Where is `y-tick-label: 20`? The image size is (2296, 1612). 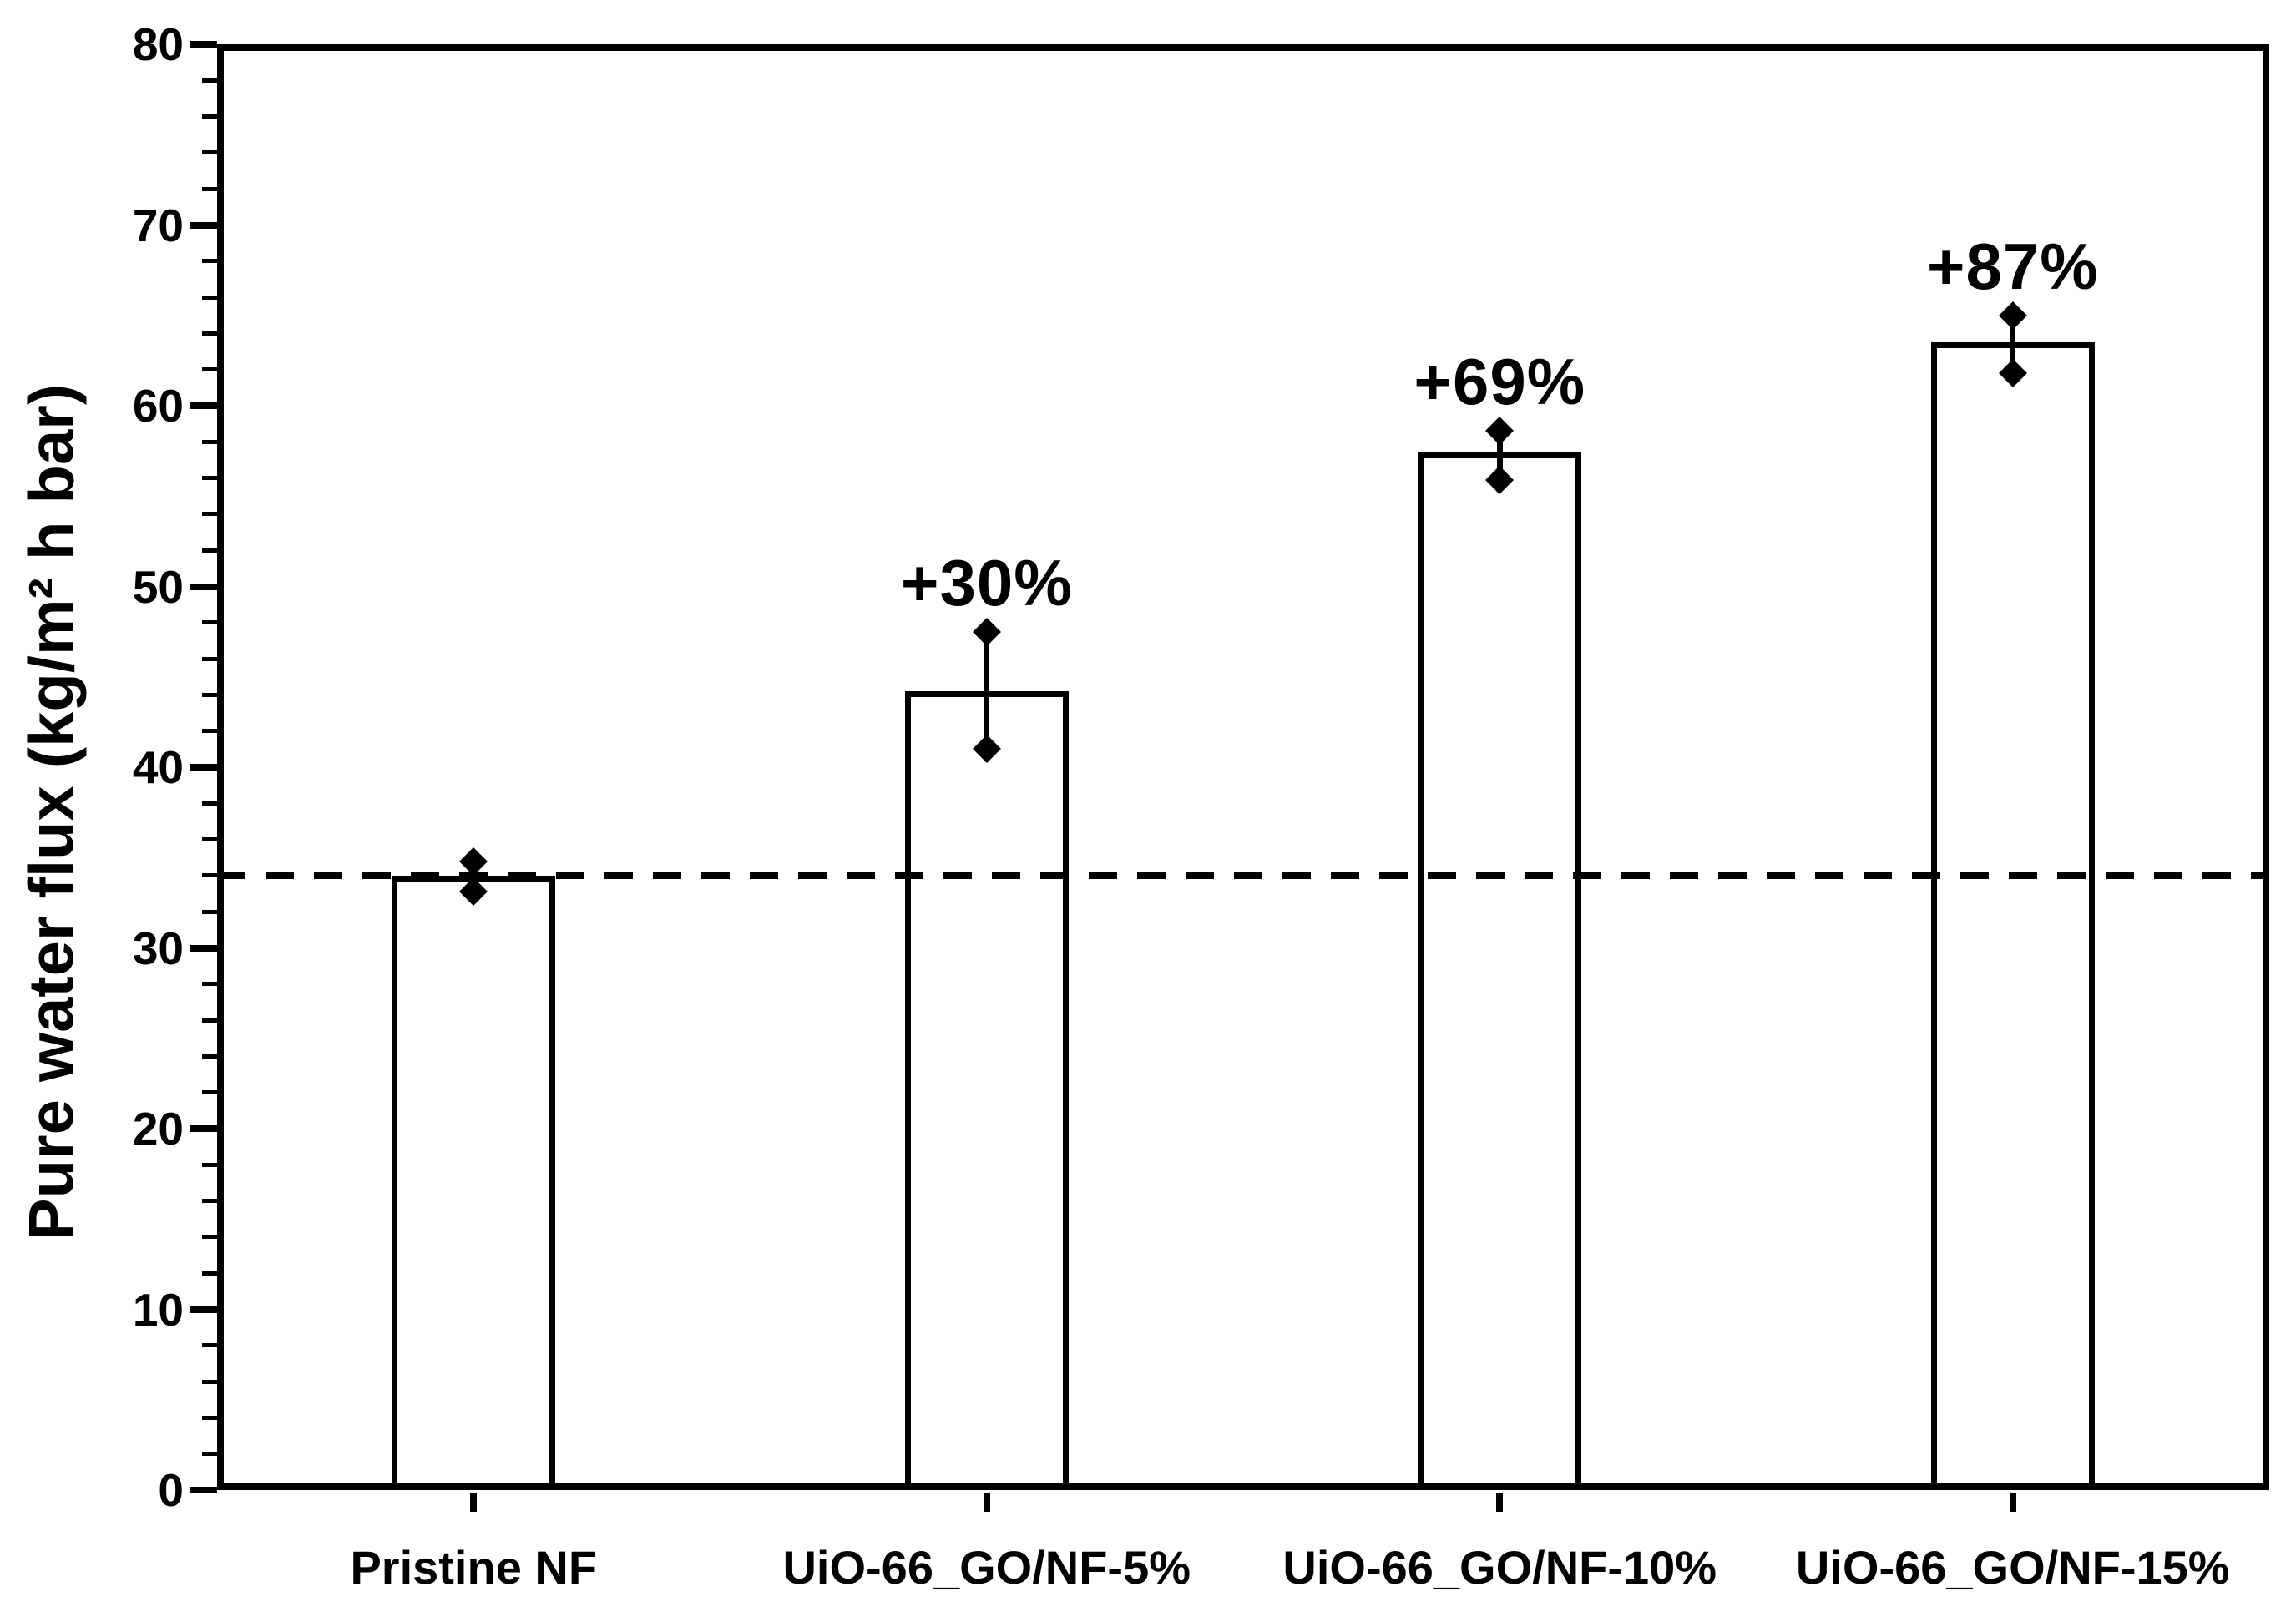
y-tick-label: 20 is located at coordinates (158, 1129).